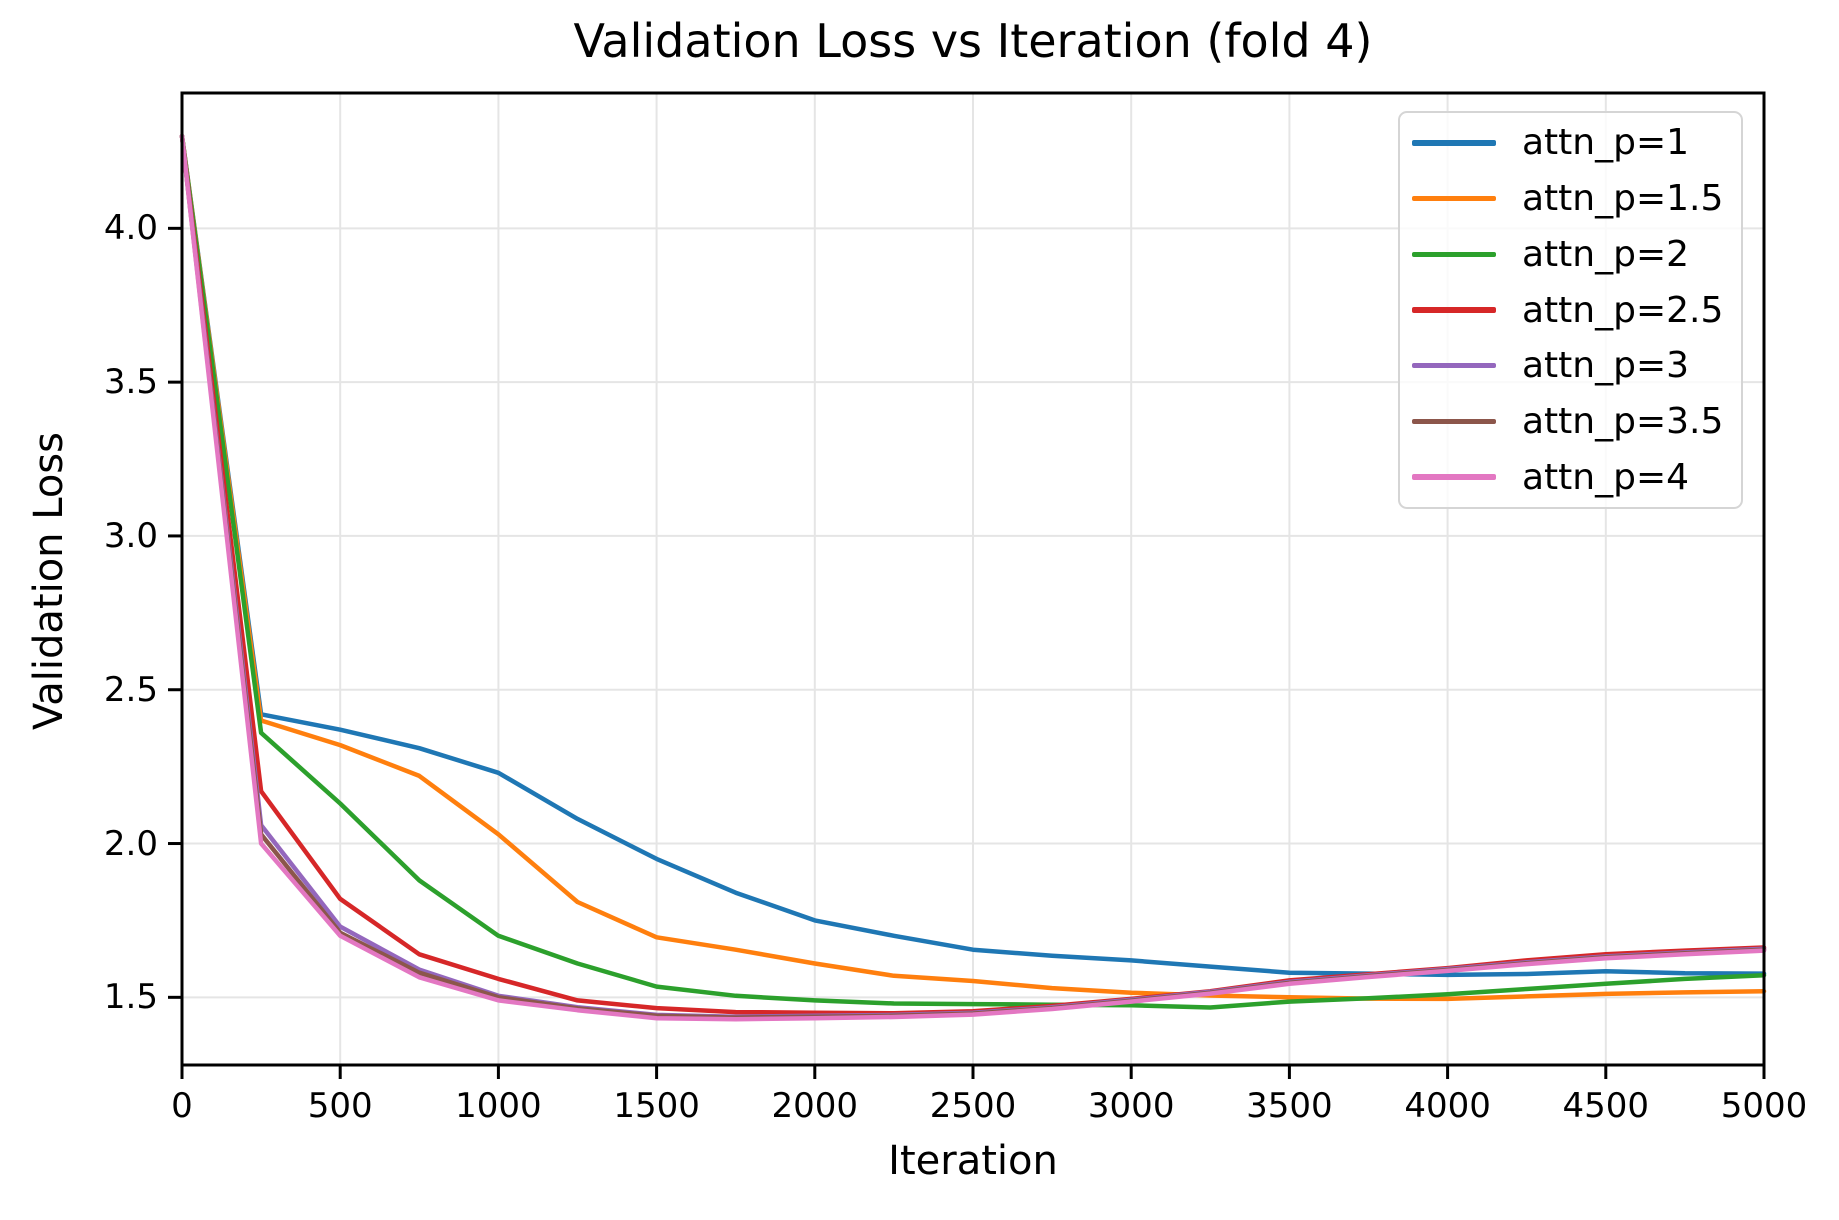 Image resolution: width=1839 pixels, height=1220 pixels. Describe the element at coordinates (130, 382) in the screenshot. I see `y-tick-label: 3.5` at that location.